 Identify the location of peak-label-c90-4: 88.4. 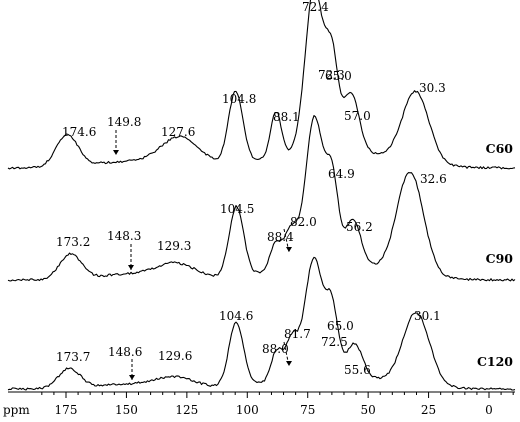
(280, 237).